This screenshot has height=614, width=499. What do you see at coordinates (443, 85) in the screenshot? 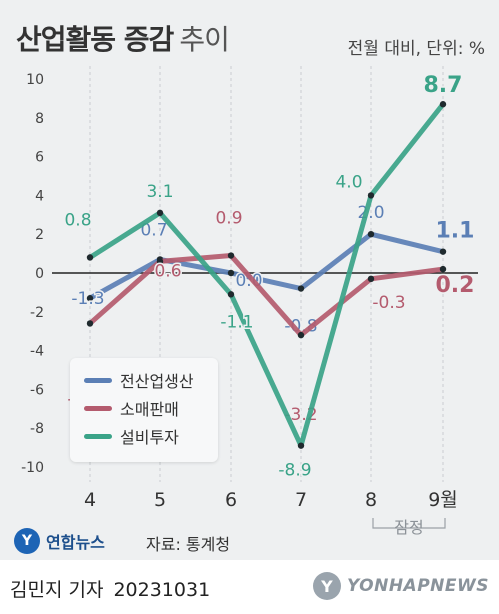
I see `data-label: 8.7` at bounding box center [443, 85].